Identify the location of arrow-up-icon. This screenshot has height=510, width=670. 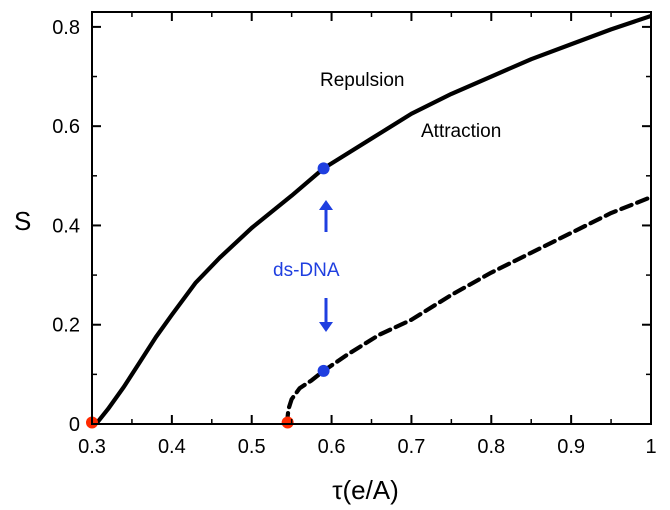
(326, 216).